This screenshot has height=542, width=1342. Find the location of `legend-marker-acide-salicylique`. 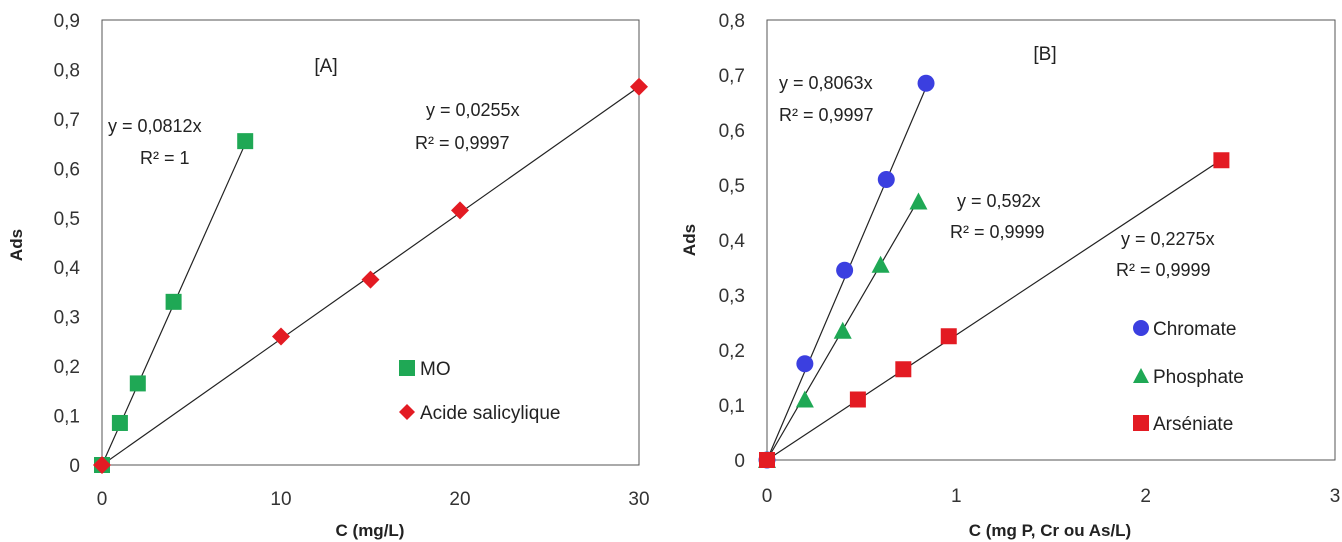

legend-marker-acide-salicylique is located at coordinates (407, 412).